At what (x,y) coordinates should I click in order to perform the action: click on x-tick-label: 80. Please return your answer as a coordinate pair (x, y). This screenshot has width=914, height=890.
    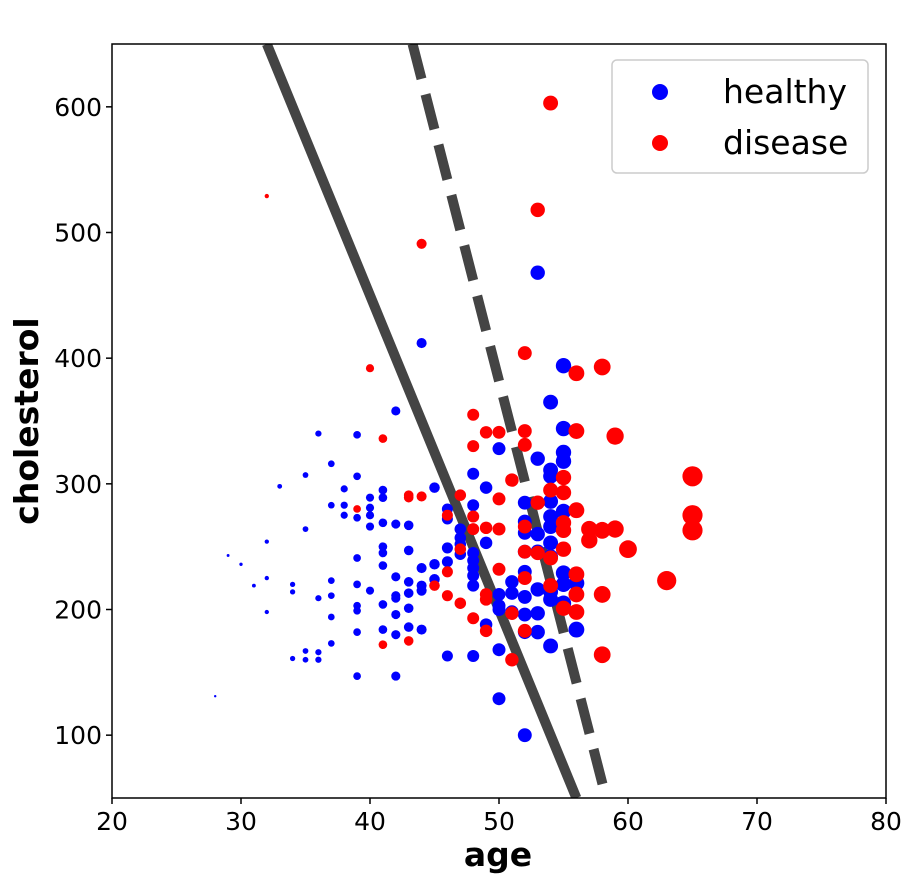
    Looking at the image, I should click on (886, 821).